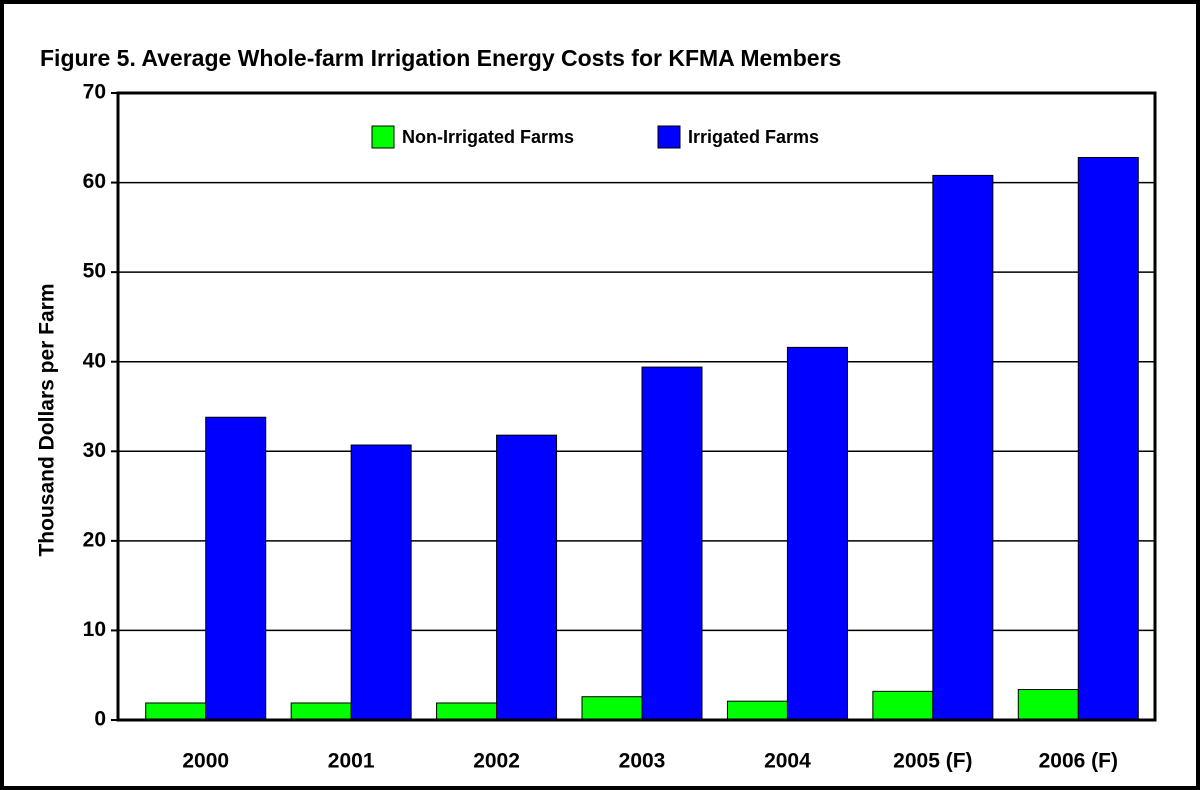  What do you see at coordinates (47, 419) in the screenshot?
I see `y-axis-label: Thousand Dollars per Farm` at bounding box center [47, 419].